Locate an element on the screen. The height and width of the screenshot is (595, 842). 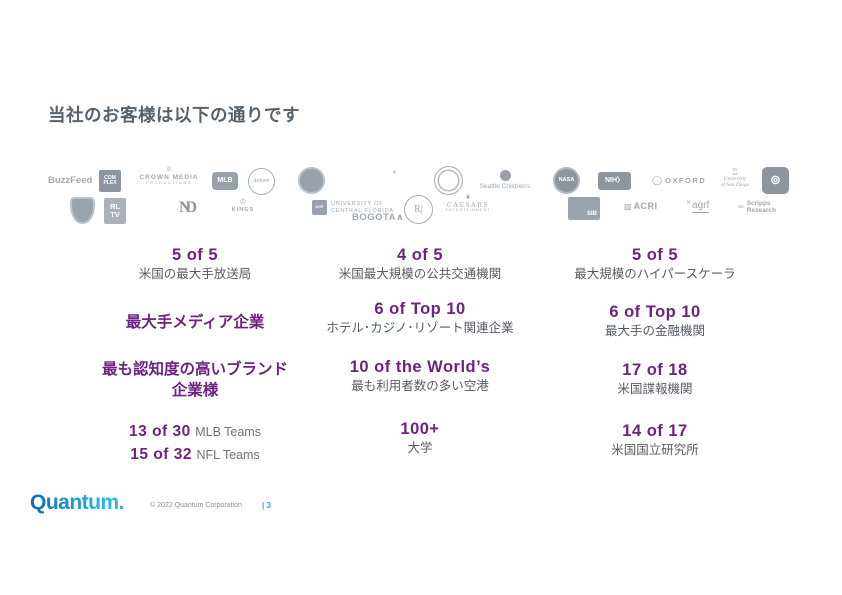
rockefeller-logo: R| is located at coordinates (418, 209).